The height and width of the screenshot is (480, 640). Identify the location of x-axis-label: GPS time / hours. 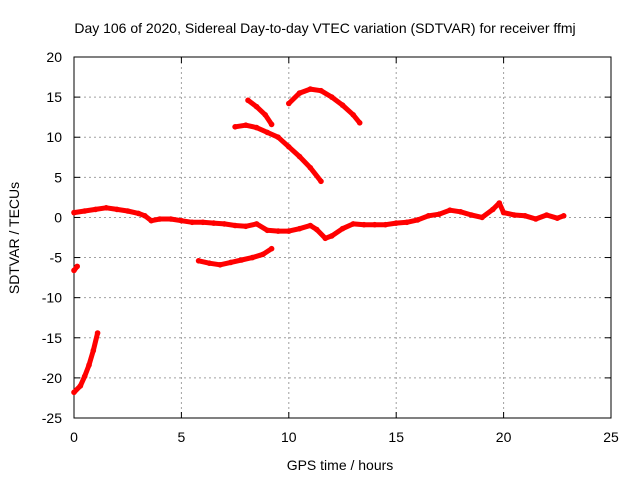
(340, 465).